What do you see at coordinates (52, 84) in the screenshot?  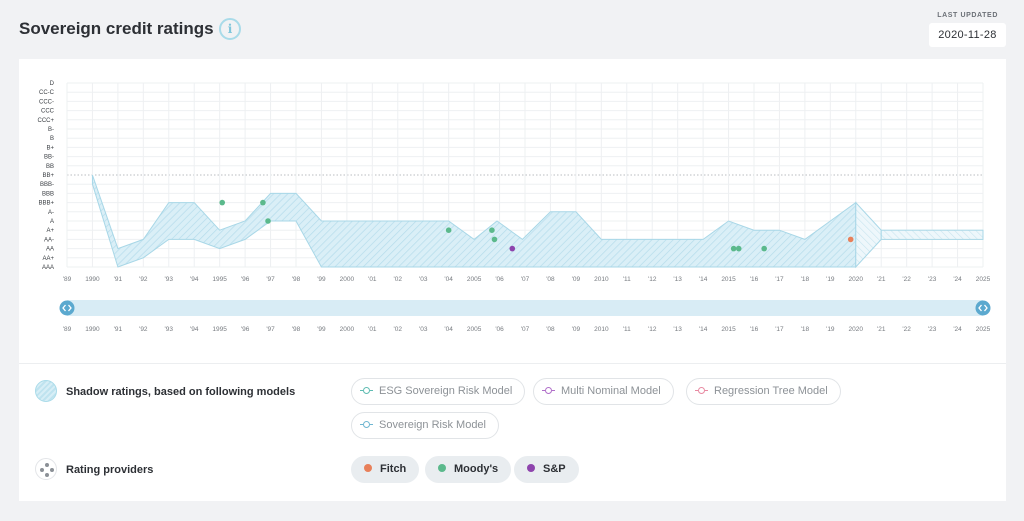 I see `y-tick-label: D` at bounding box center [52, 84].